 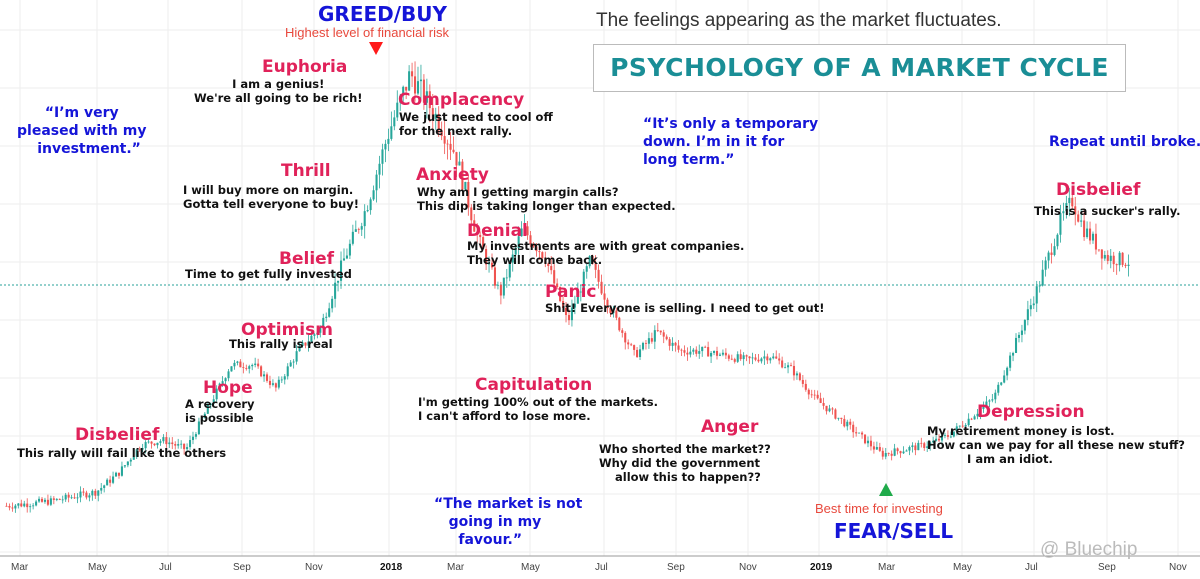 I want to click on peak-label: GREED/BUY, so click(x=383, y=14).